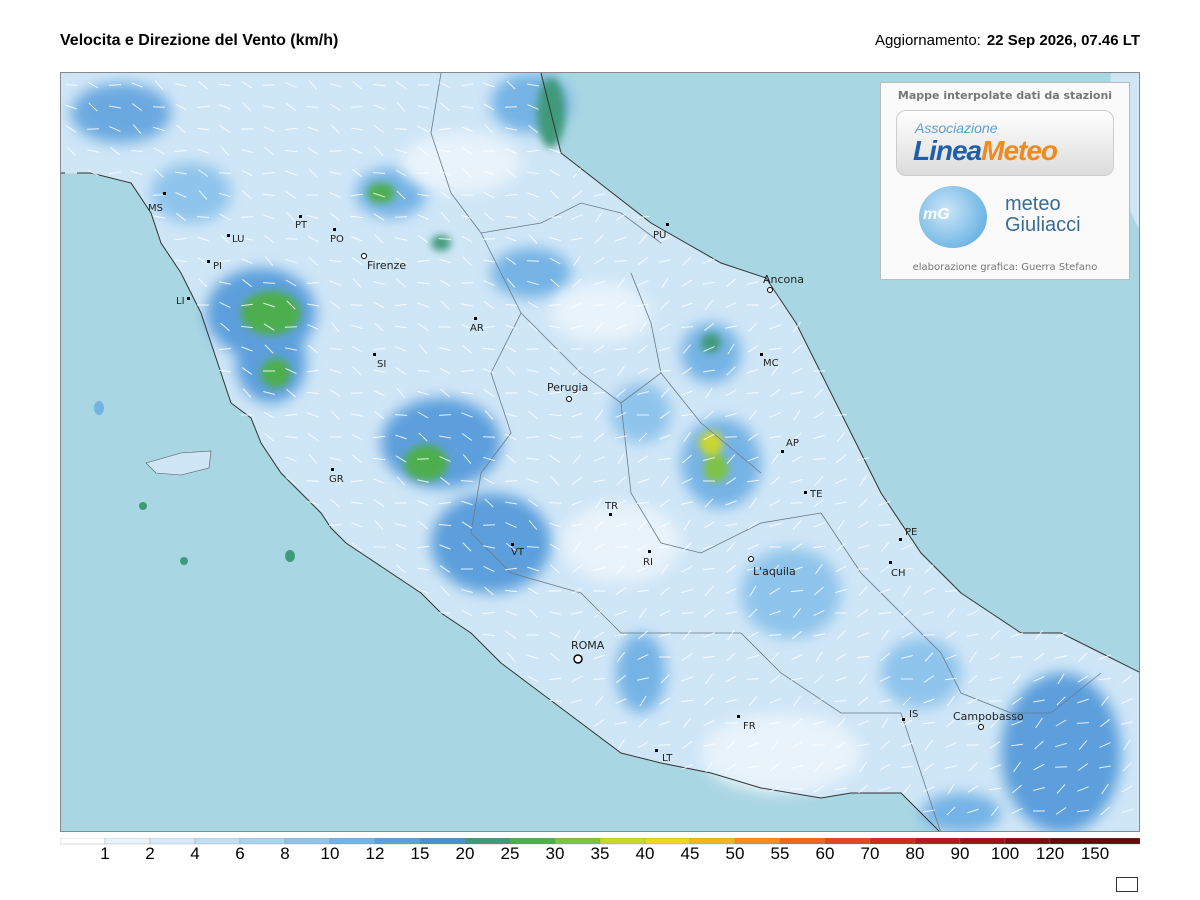  What do you see at coordinates (908, 534) in the screenshot?
I see `city-pe: PE` at bounding box center [908, 534].